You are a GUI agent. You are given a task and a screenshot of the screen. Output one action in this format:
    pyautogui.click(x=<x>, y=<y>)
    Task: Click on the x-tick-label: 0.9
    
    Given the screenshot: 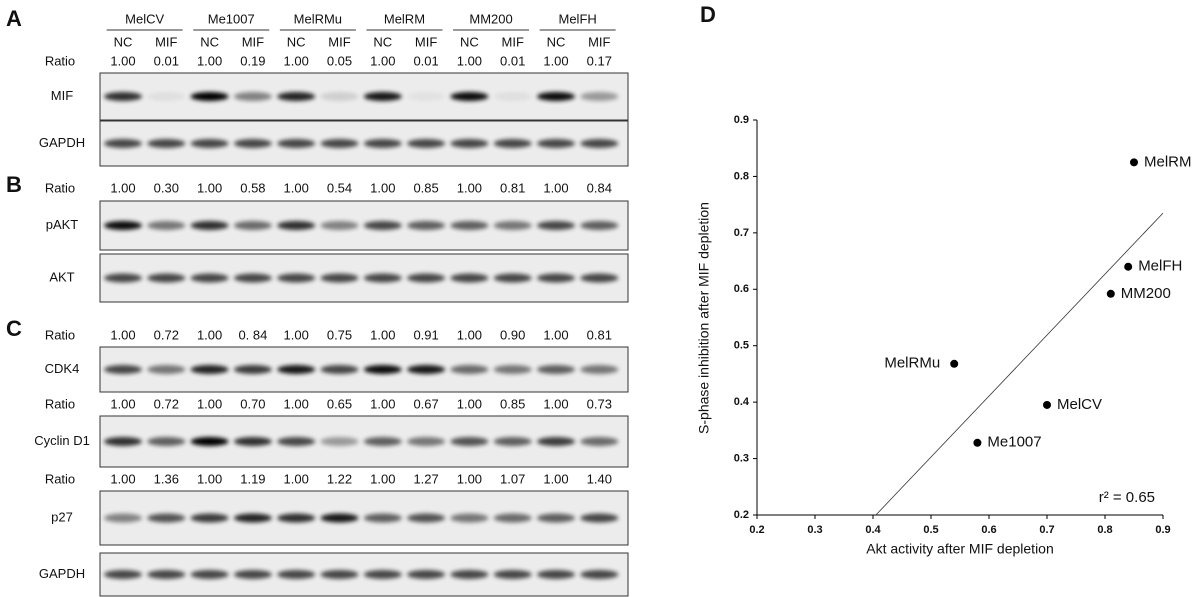 What is the action you would take?
    pyautogui.click(x=1162, y=530)
    